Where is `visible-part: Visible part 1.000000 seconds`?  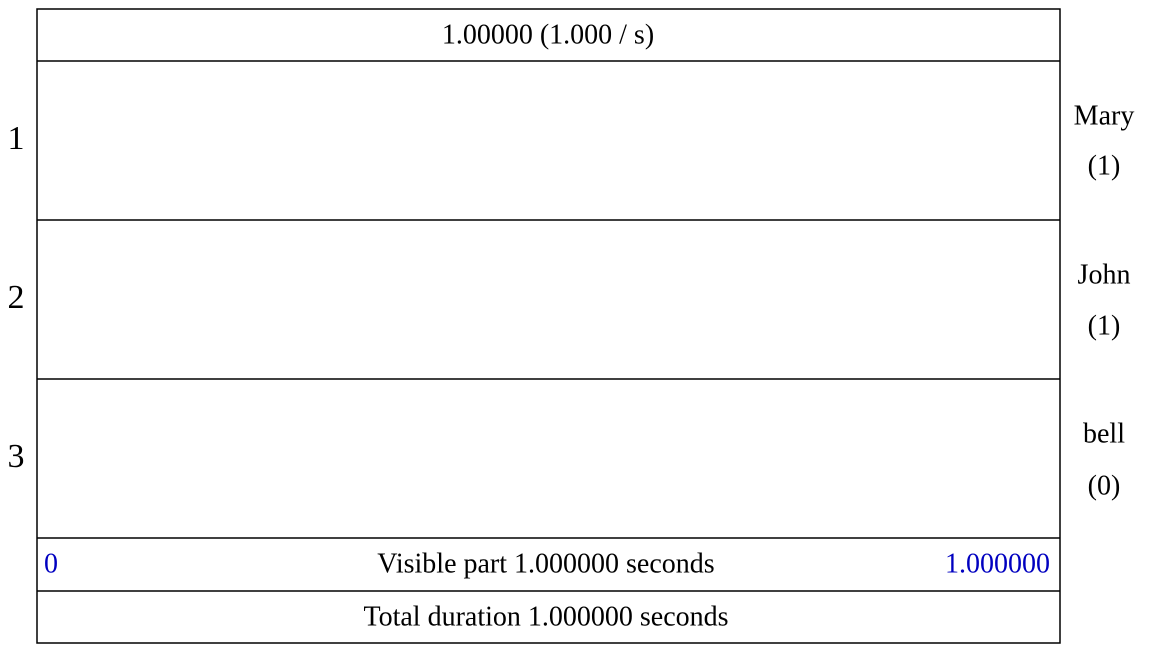 visible-part: Visible part 1.000000 seconds is located at coordinates (545, 563).